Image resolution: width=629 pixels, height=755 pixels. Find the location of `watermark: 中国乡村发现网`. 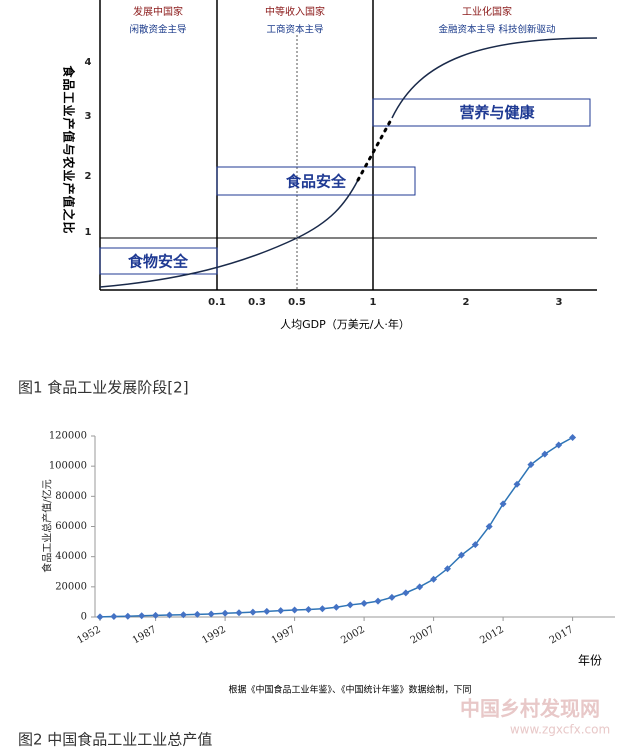

watermark: 中国乡村发现网 is located at coordinates (530, 709).